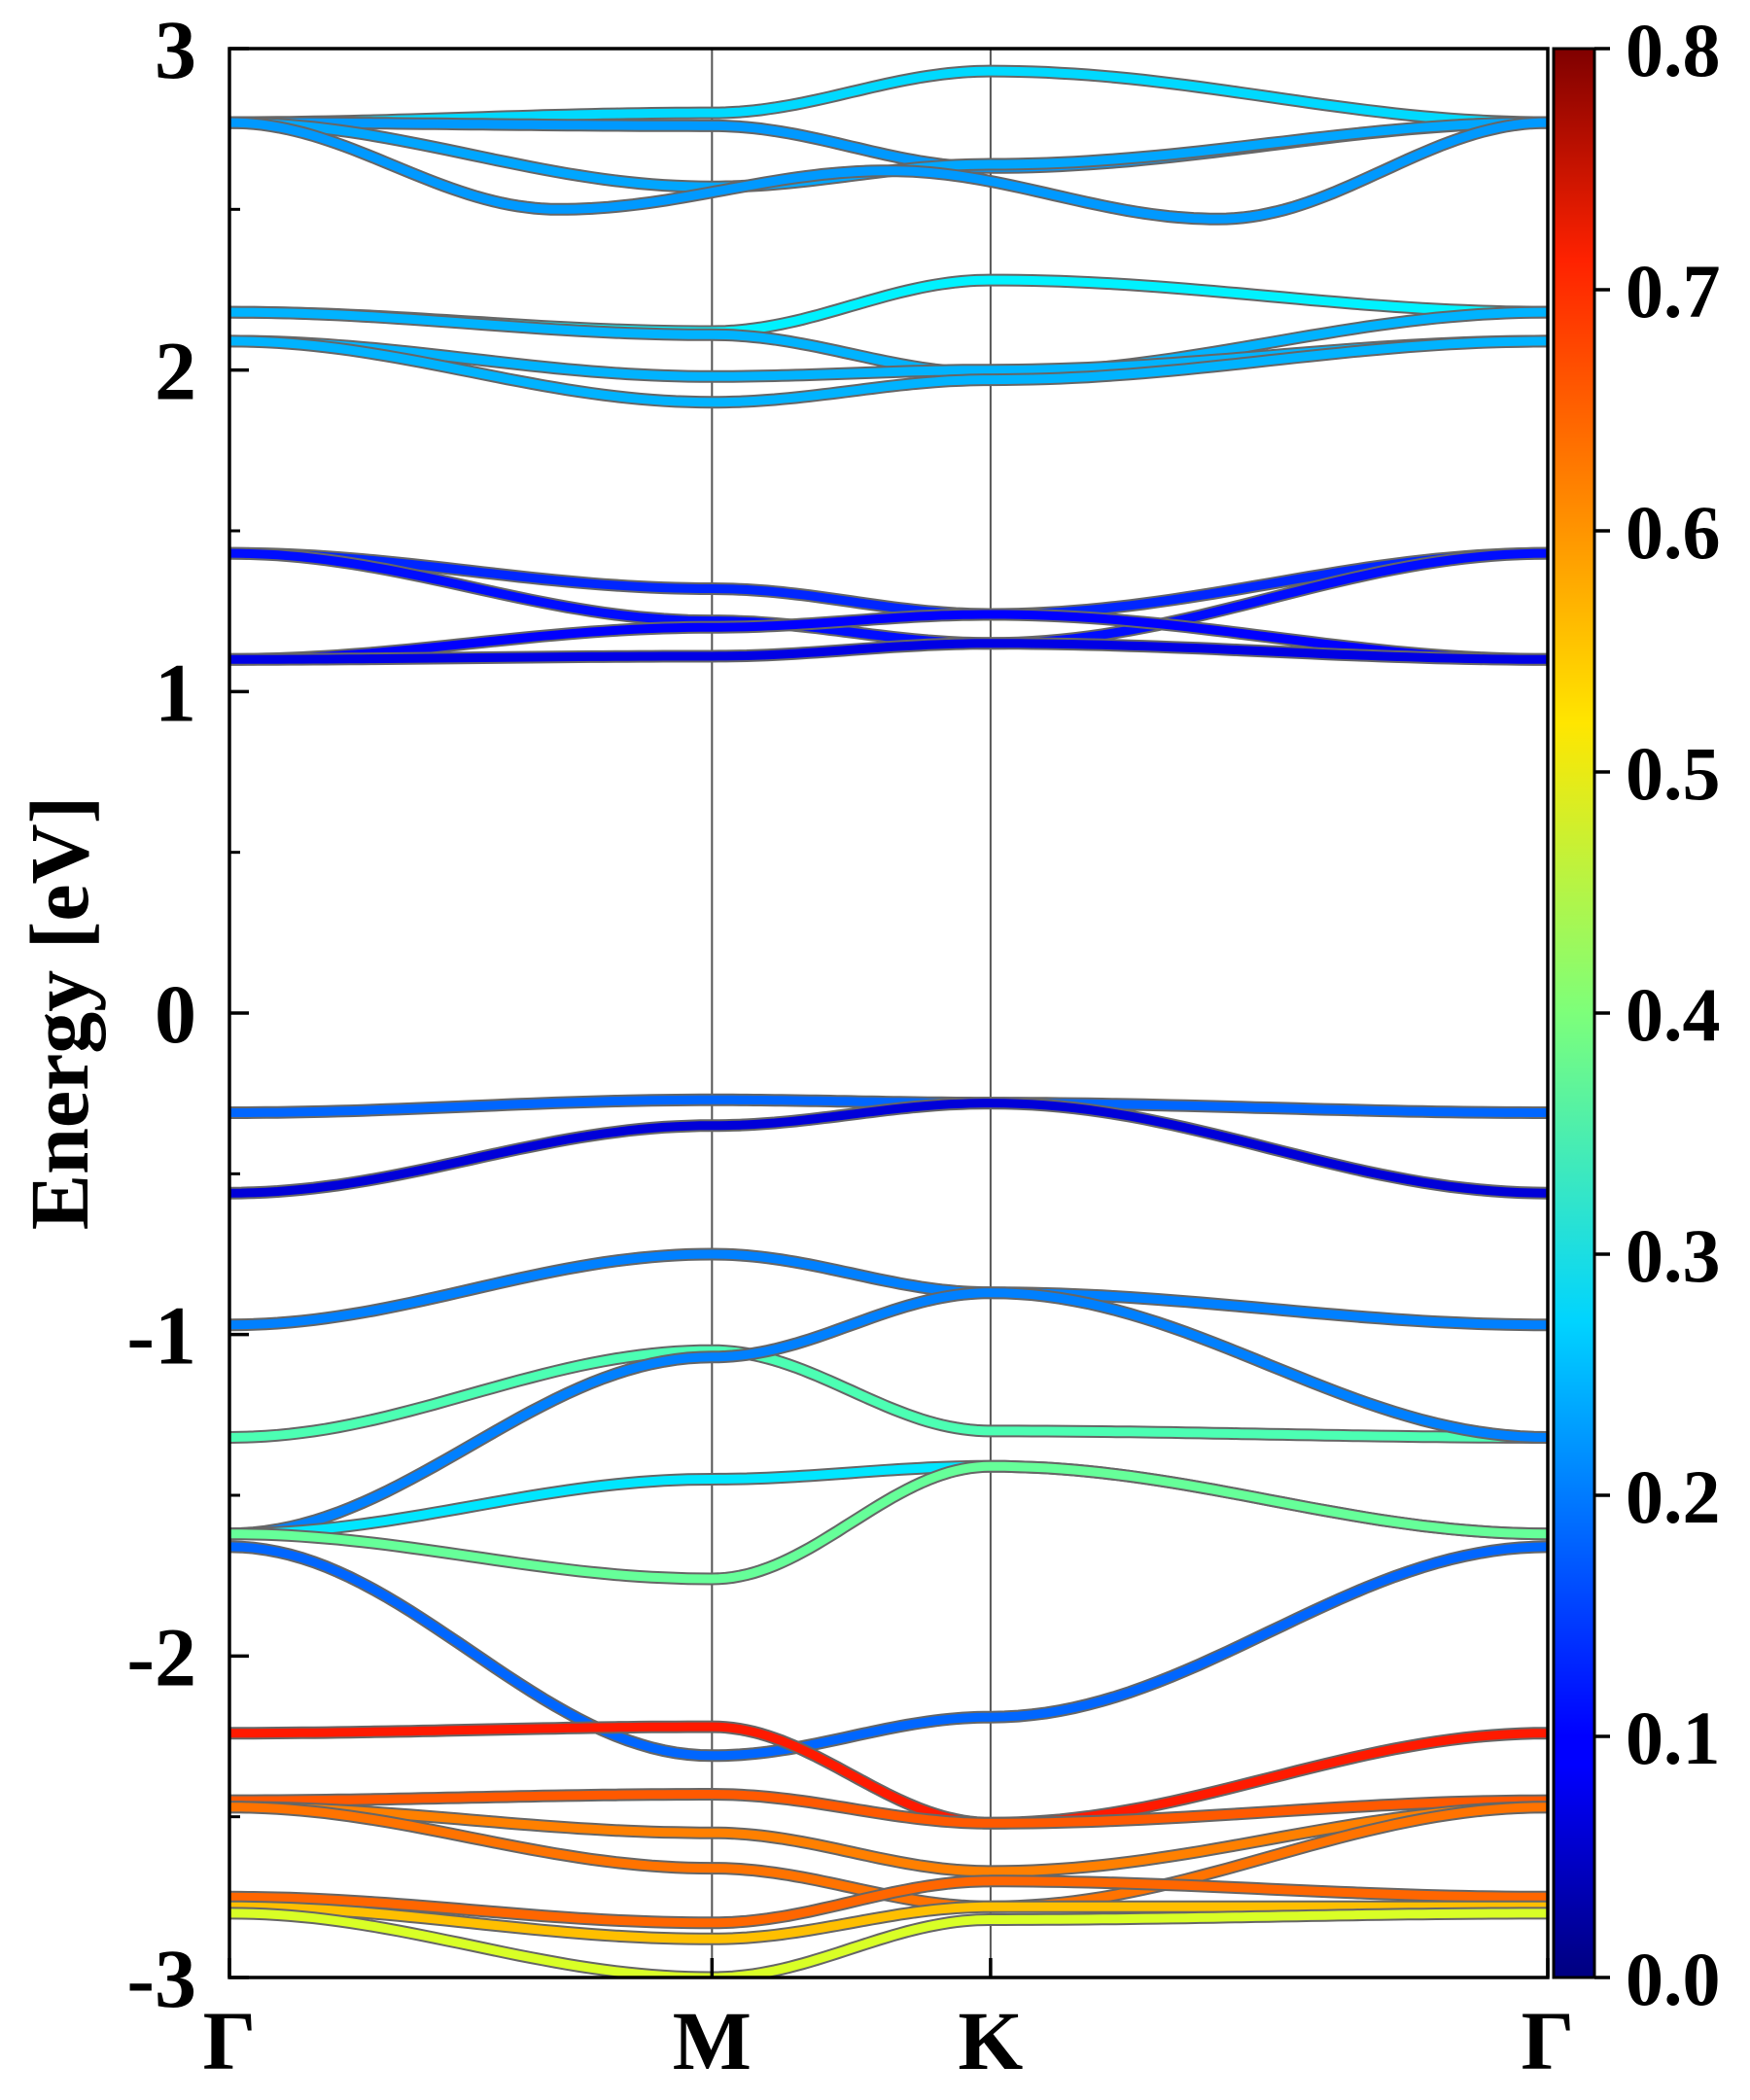  I want to click on y-tick-label: -1, so click(161, 1335).